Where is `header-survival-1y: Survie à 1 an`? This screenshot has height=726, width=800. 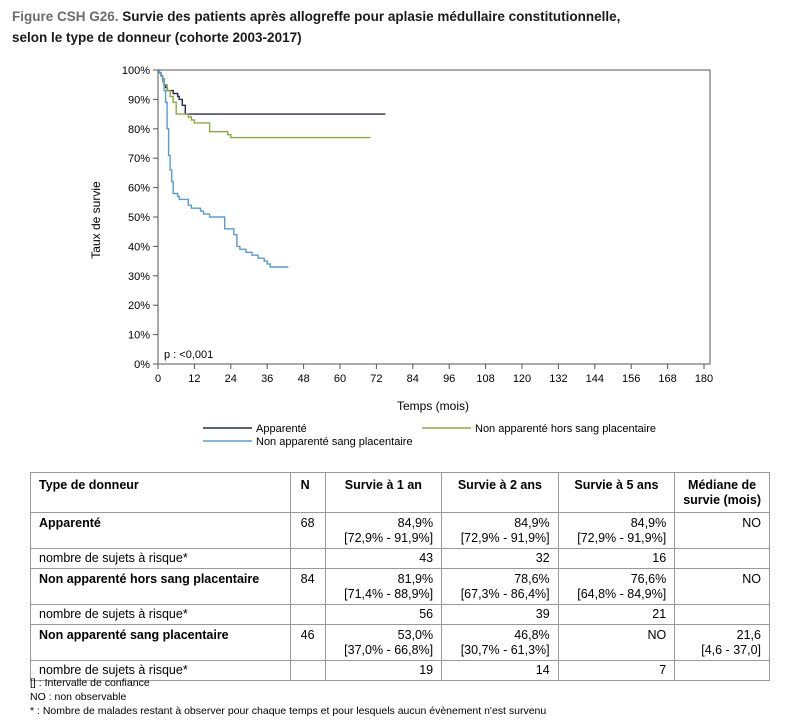 header-survival-1y: Survie à 1 an is located at coordinates (383, 492).